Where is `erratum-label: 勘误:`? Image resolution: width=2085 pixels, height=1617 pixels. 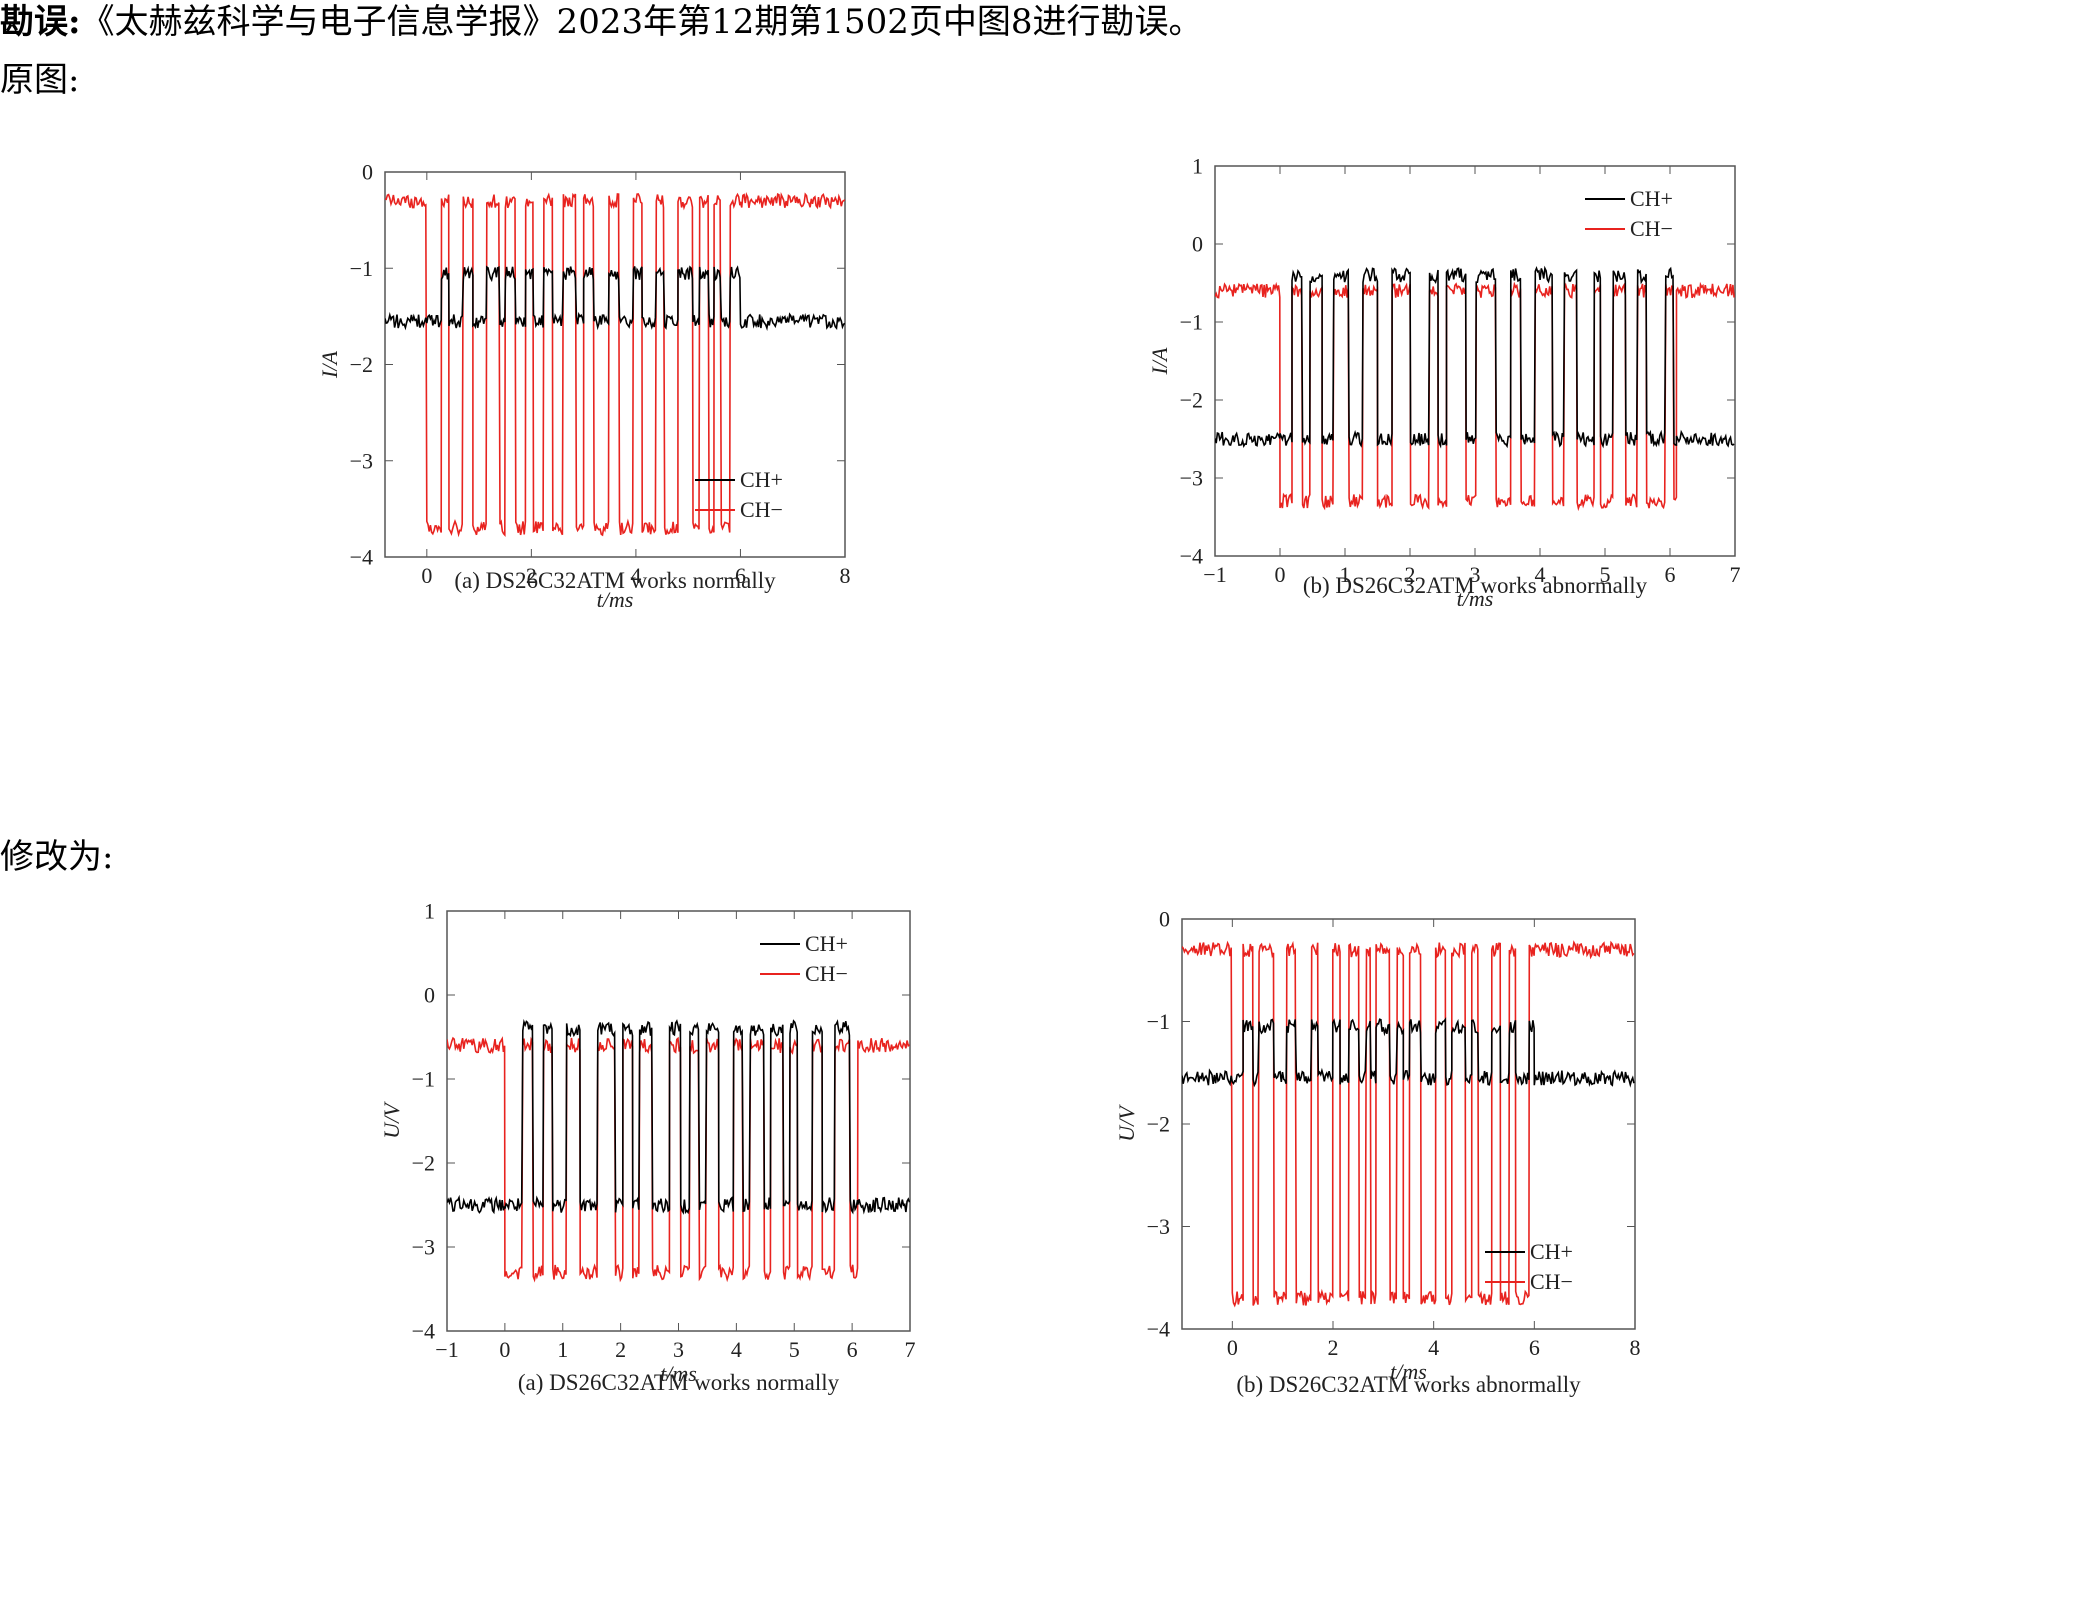
erratum-label: 勘误: is located at coordinates (40, 22).